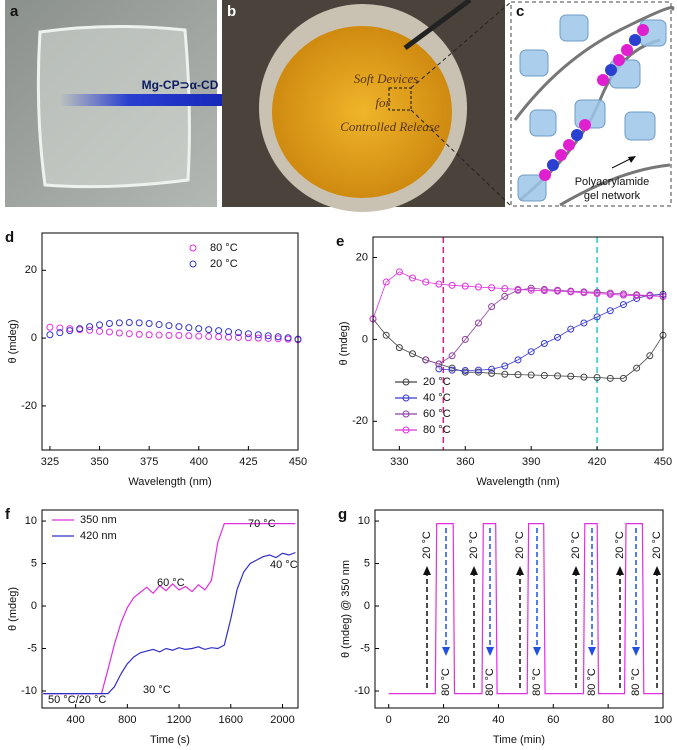 This screenshot has width=677, height=750. What do you see at coordinates (50, 462) in the screenshot?
I see `x-tick-label: 325` at bounding box center [50, 462].